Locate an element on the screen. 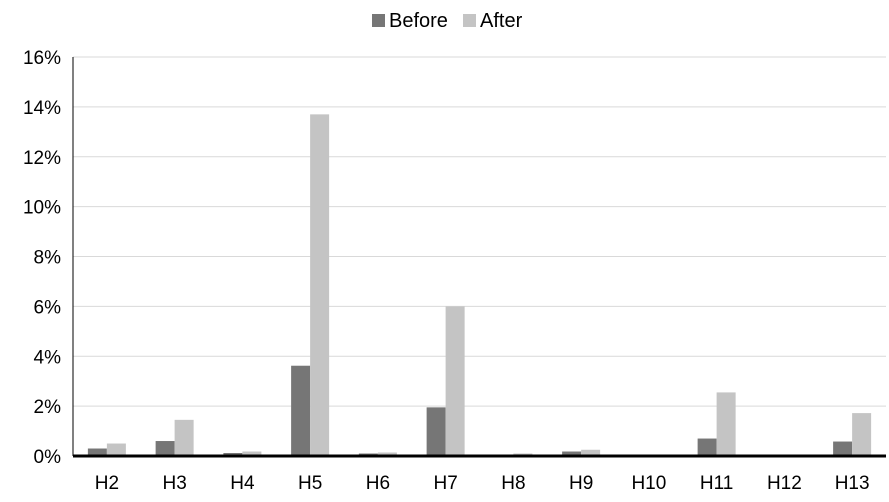 This screenshot has width=889, height=502. x-tick-label: H3 is located at coordinates (174, 483).